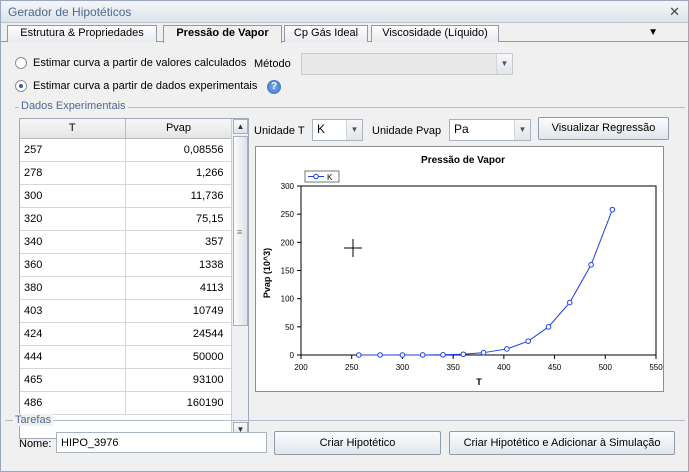  I want to click on cell-pvap: 1,266, so click(179, 173).